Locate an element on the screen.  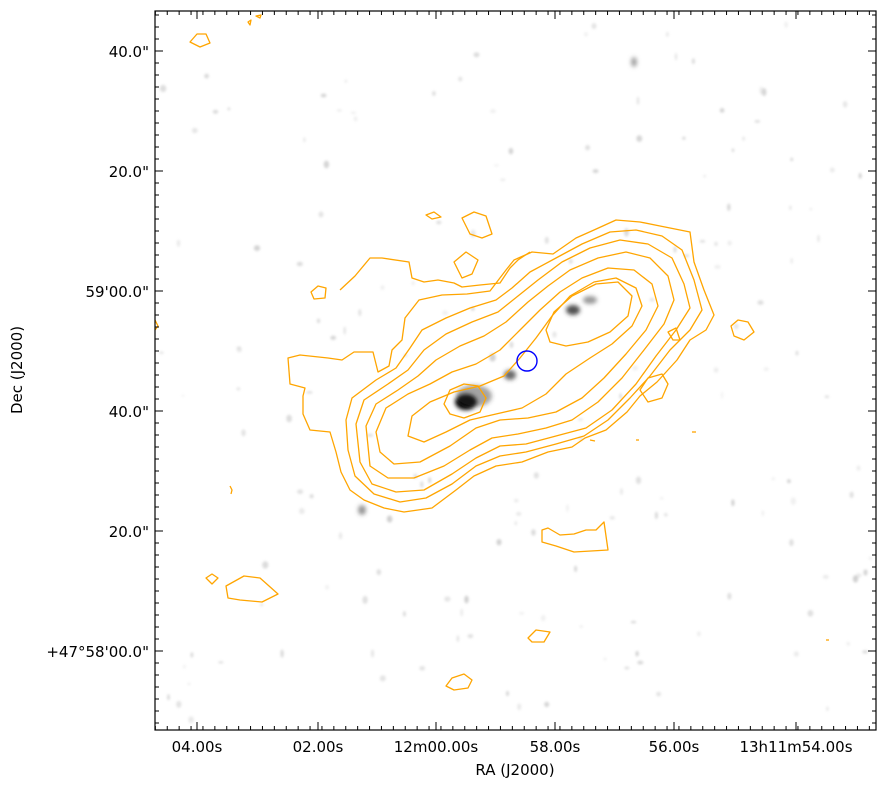
position-marker-circle is located at coordinates (527, 361).